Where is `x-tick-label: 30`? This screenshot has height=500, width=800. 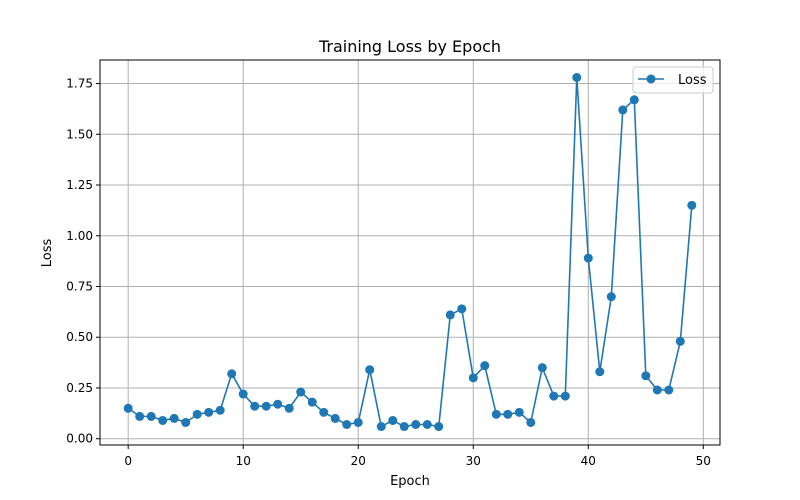 x-tick-label: 30 is located at coordinates (473, 461).